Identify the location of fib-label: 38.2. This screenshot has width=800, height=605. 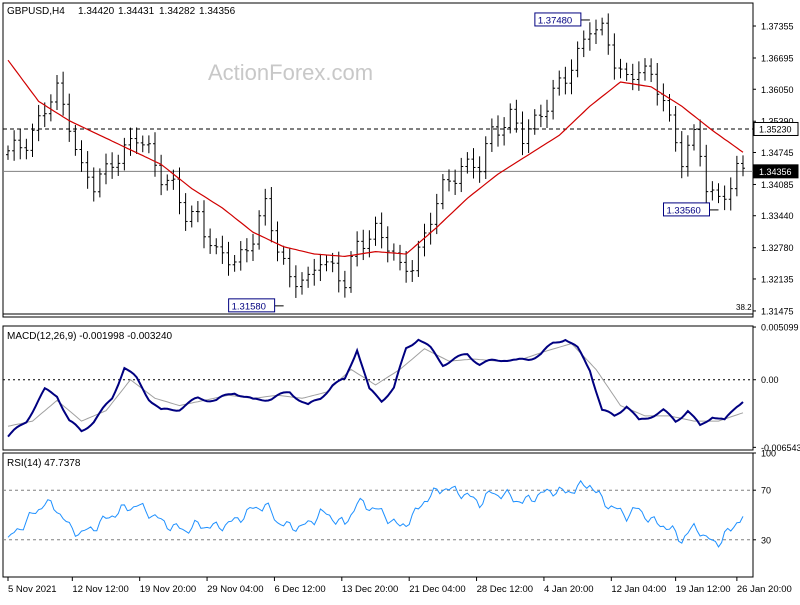
(744, 307).